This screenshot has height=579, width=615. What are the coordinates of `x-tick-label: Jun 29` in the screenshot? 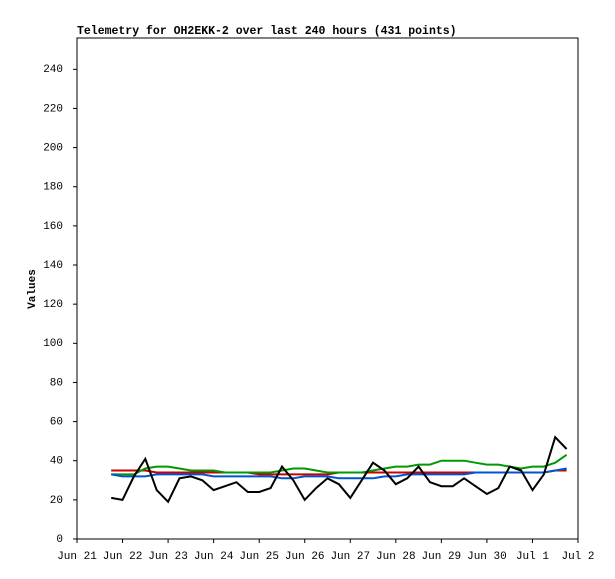 It's located at (442, 557).